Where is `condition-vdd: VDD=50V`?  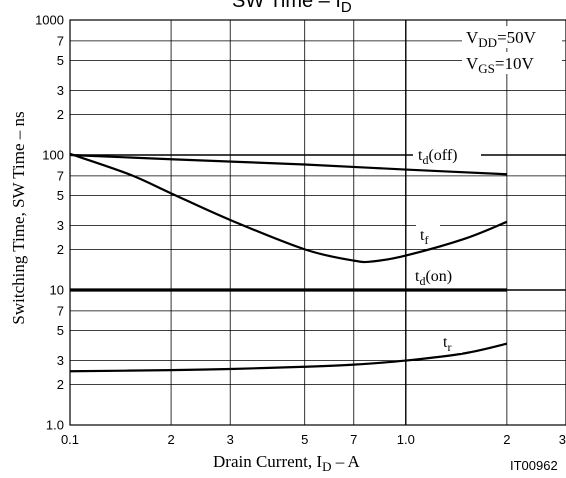 condition-vdd: VDD=50V is located at coordinates (512, 38).